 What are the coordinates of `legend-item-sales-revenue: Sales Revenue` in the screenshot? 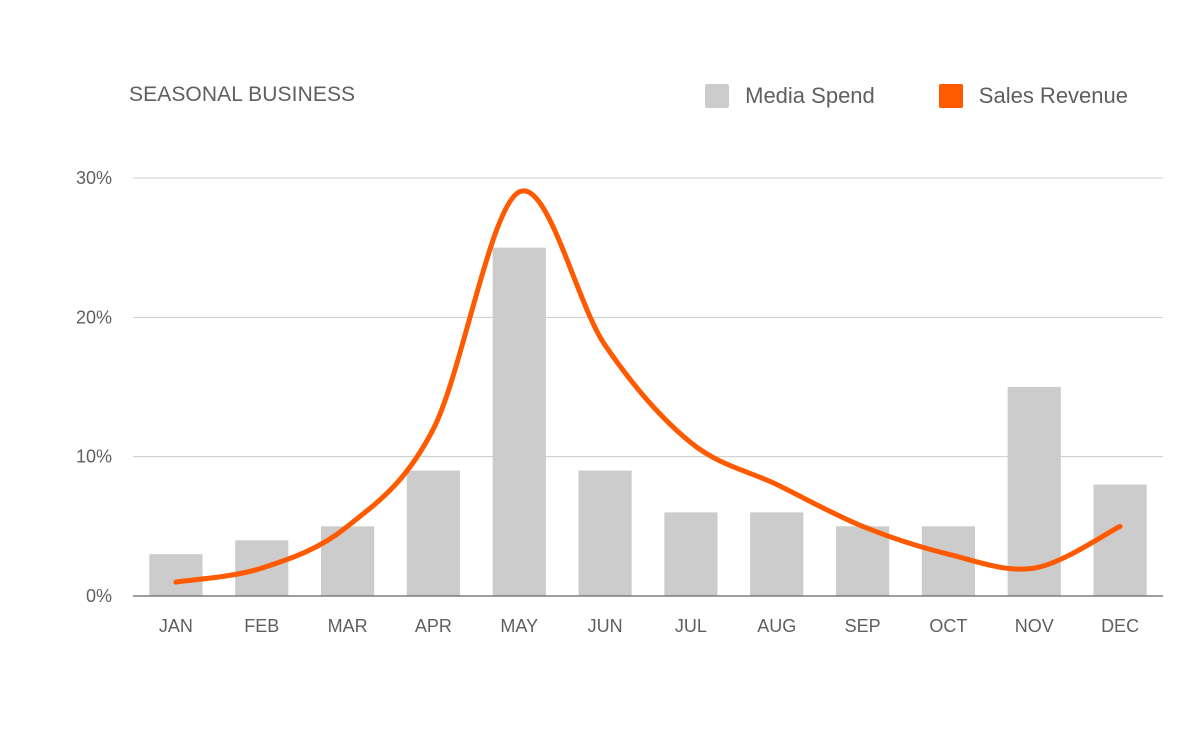 It's located at (1033, 96).